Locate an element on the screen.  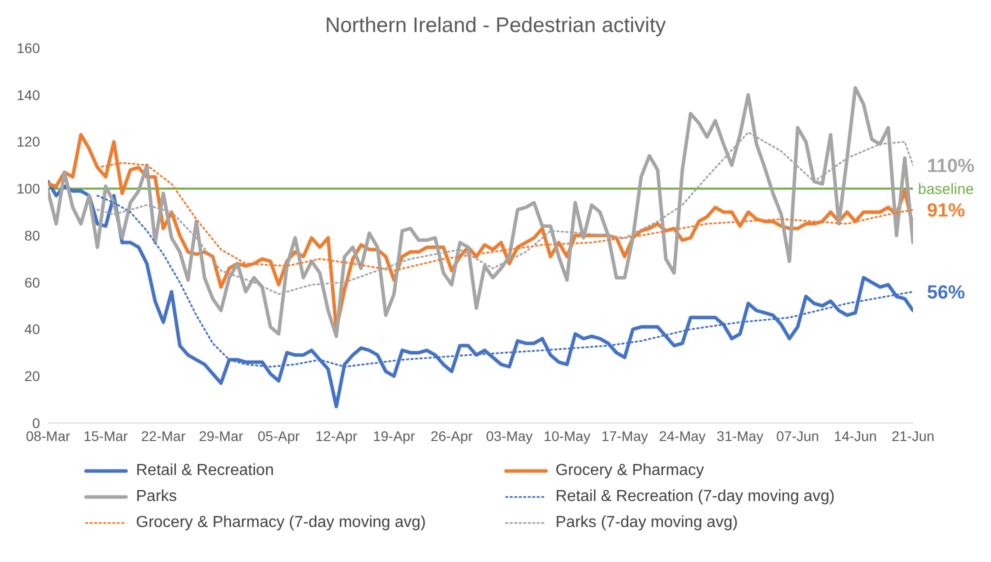
x-tick-label: 14-Jun is located at coordinates (855, 436).